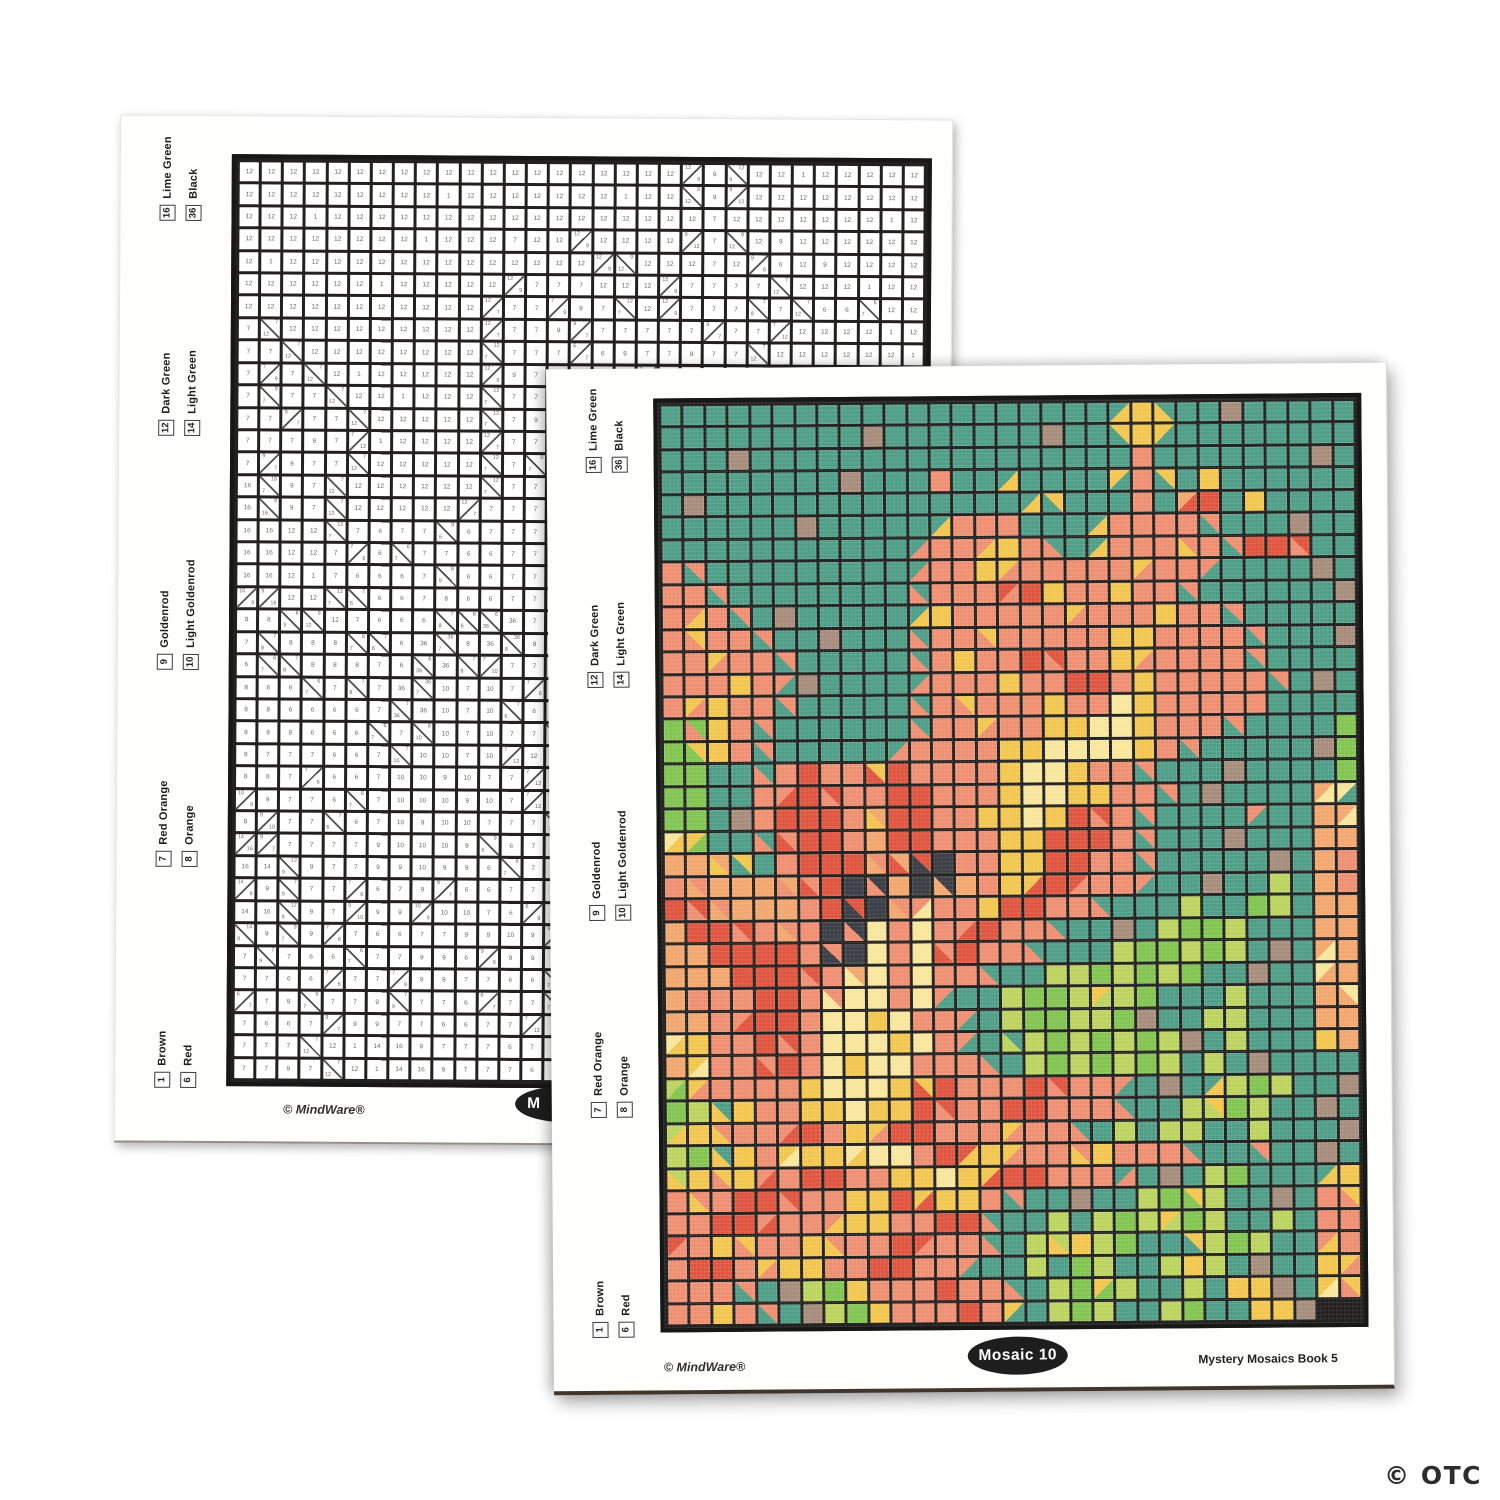 This screenshot has width=1500, height=1500. I want to click on color-number-box: 36, so click(193, 212).